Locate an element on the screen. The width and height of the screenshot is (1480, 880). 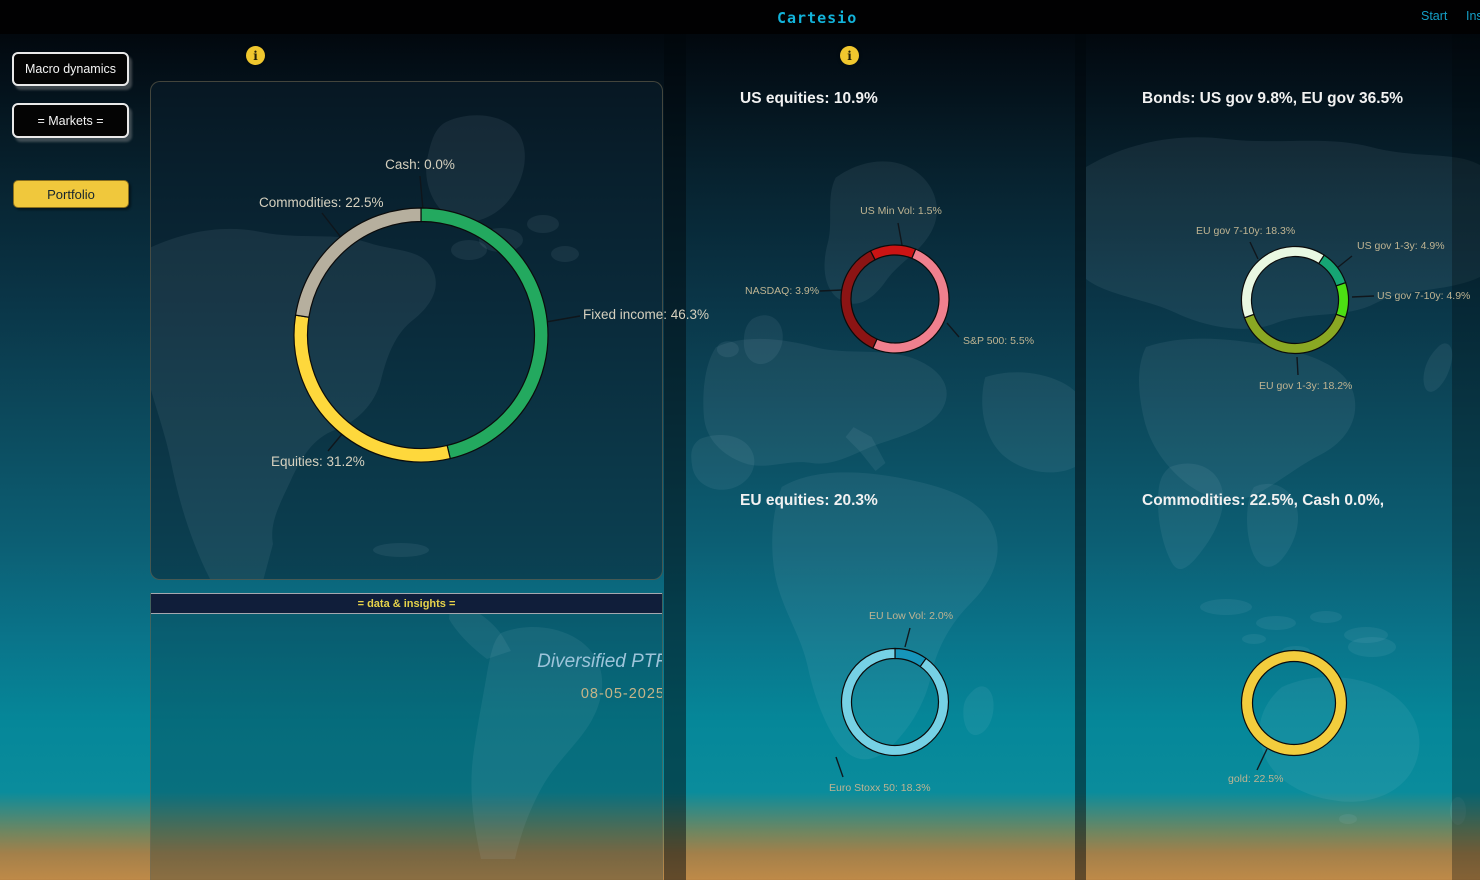
nav-link-ins: Ins is located at coordinates (1473, 16).